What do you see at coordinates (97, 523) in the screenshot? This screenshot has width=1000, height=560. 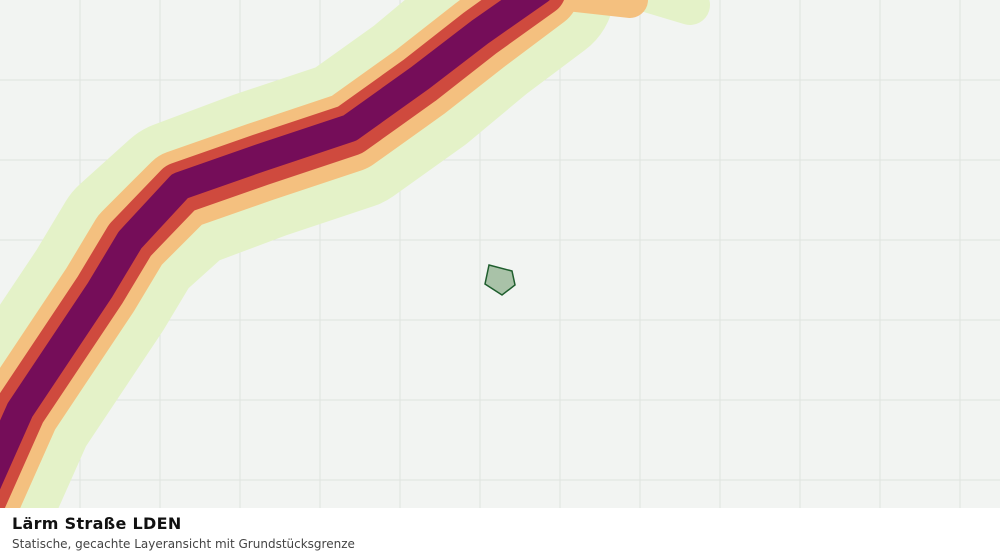 I see `layer-title: Lärm Straße LDEN` at bounding box center [97, 523].